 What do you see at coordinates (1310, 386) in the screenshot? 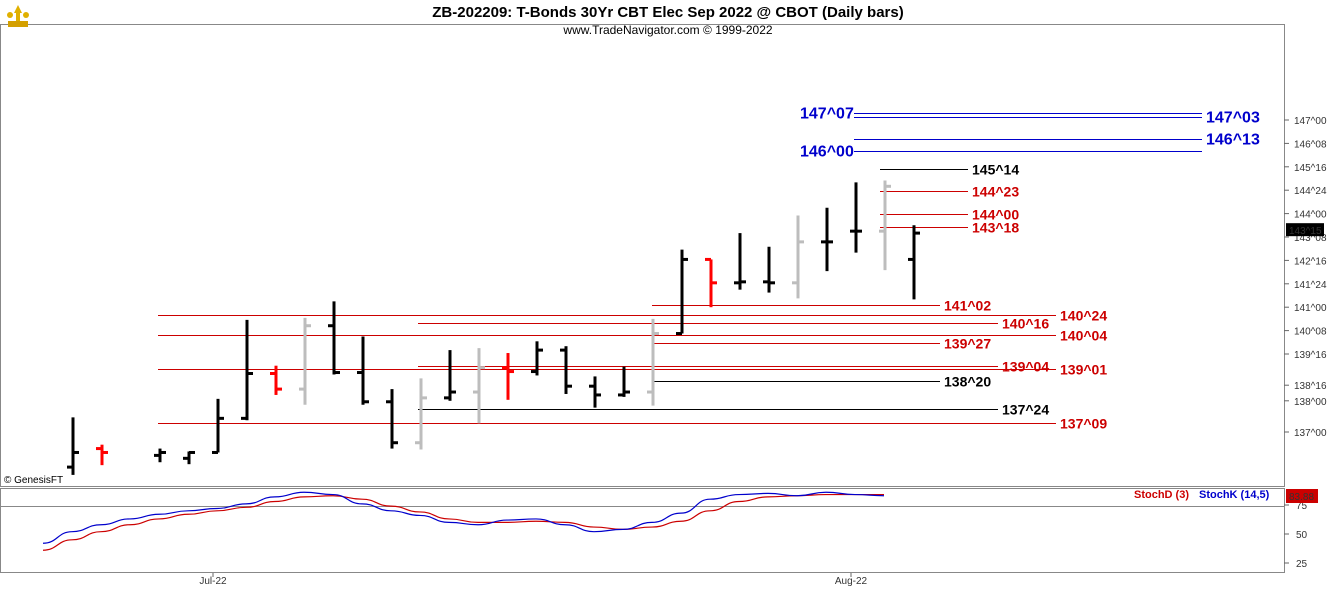
I see `price-tick-label: 138^16` at bounding box center [1310, 386].